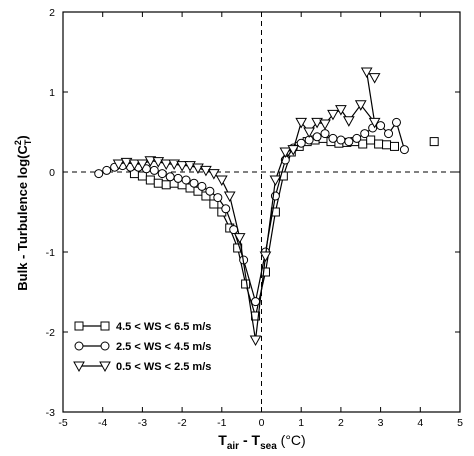  I want to click on legend-label: 4.5 < WS < 6.5 m/s, so click(163, 327).